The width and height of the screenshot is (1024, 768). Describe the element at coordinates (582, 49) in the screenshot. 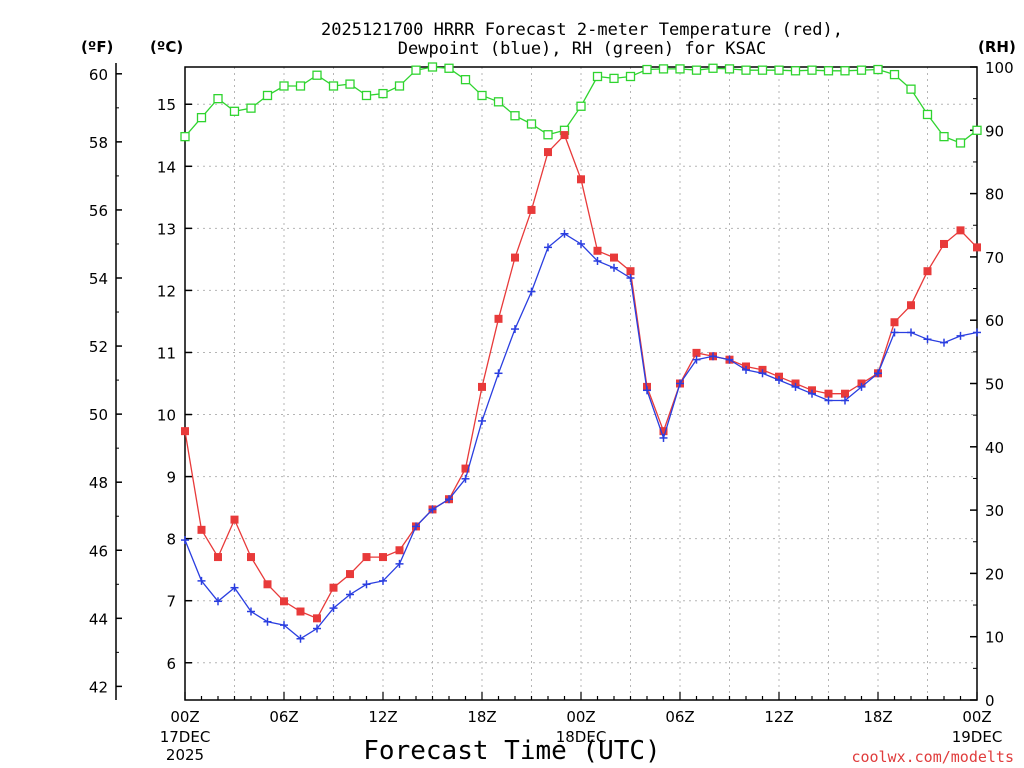

I see `chart-title-line-2: Dewpoint (blue), RH (green) for KSAC` at that location.